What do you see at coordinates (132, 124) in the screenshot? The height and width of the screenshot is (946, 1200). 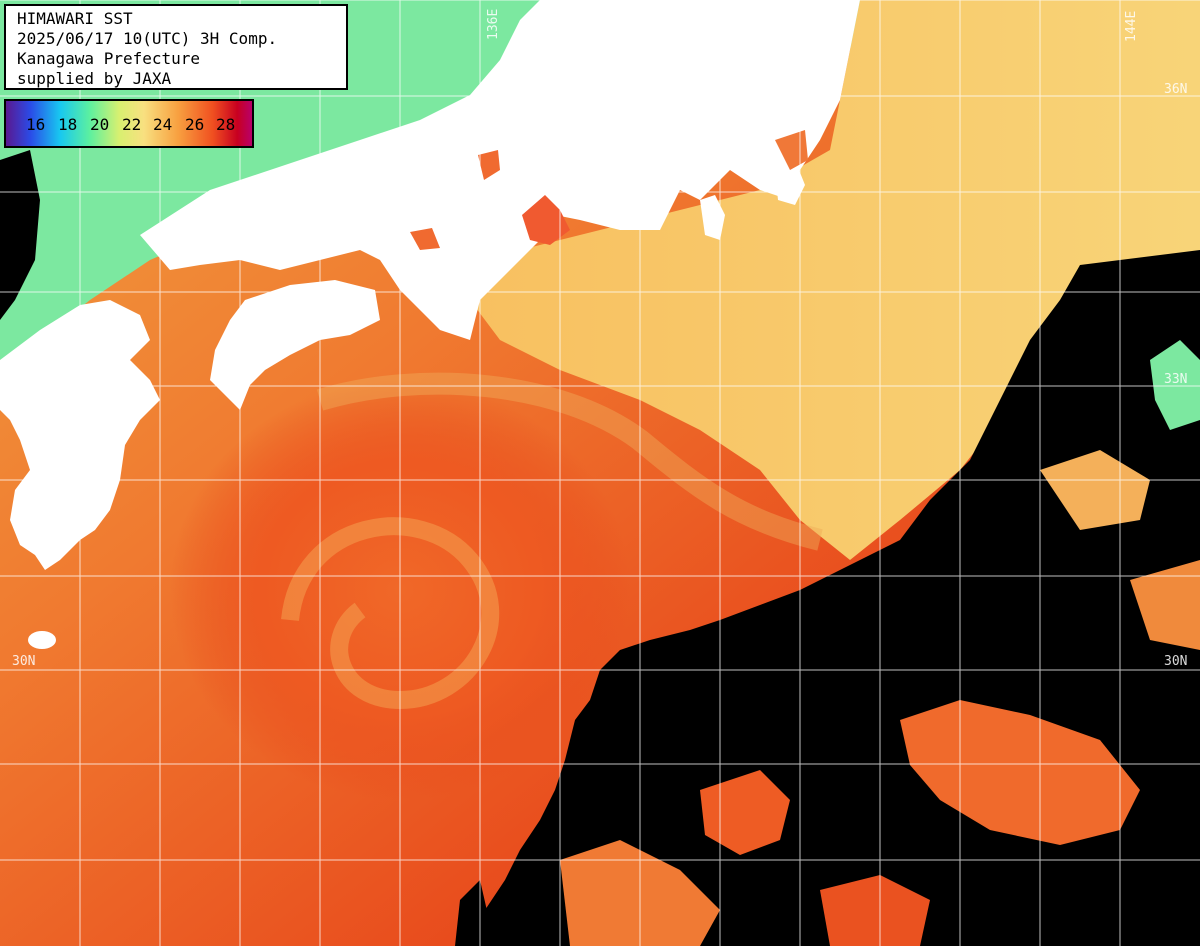 I see `legend-tick: 22` at bounding box center [132, 124].